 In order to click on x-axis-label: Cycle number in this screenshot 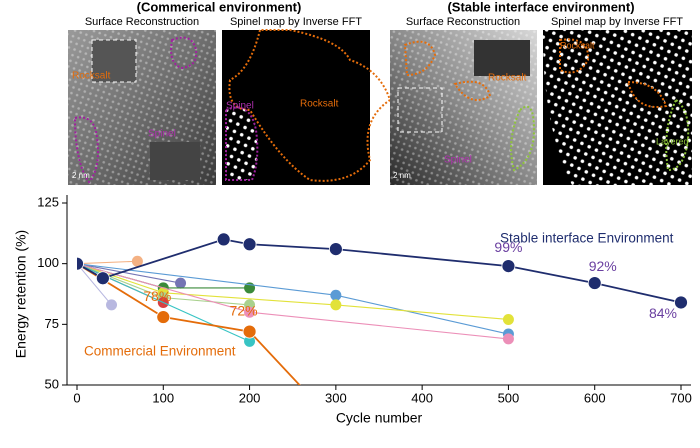, I will do `click(379, 418)`.